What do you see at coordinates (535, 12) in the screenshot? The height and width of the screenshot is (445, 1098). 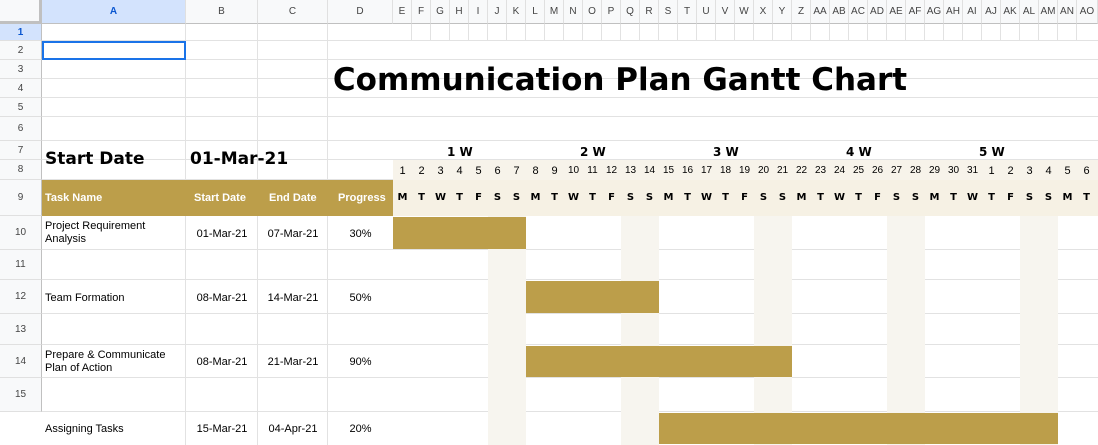 I see `column-header-l: L` at bounding box center [535, 12].